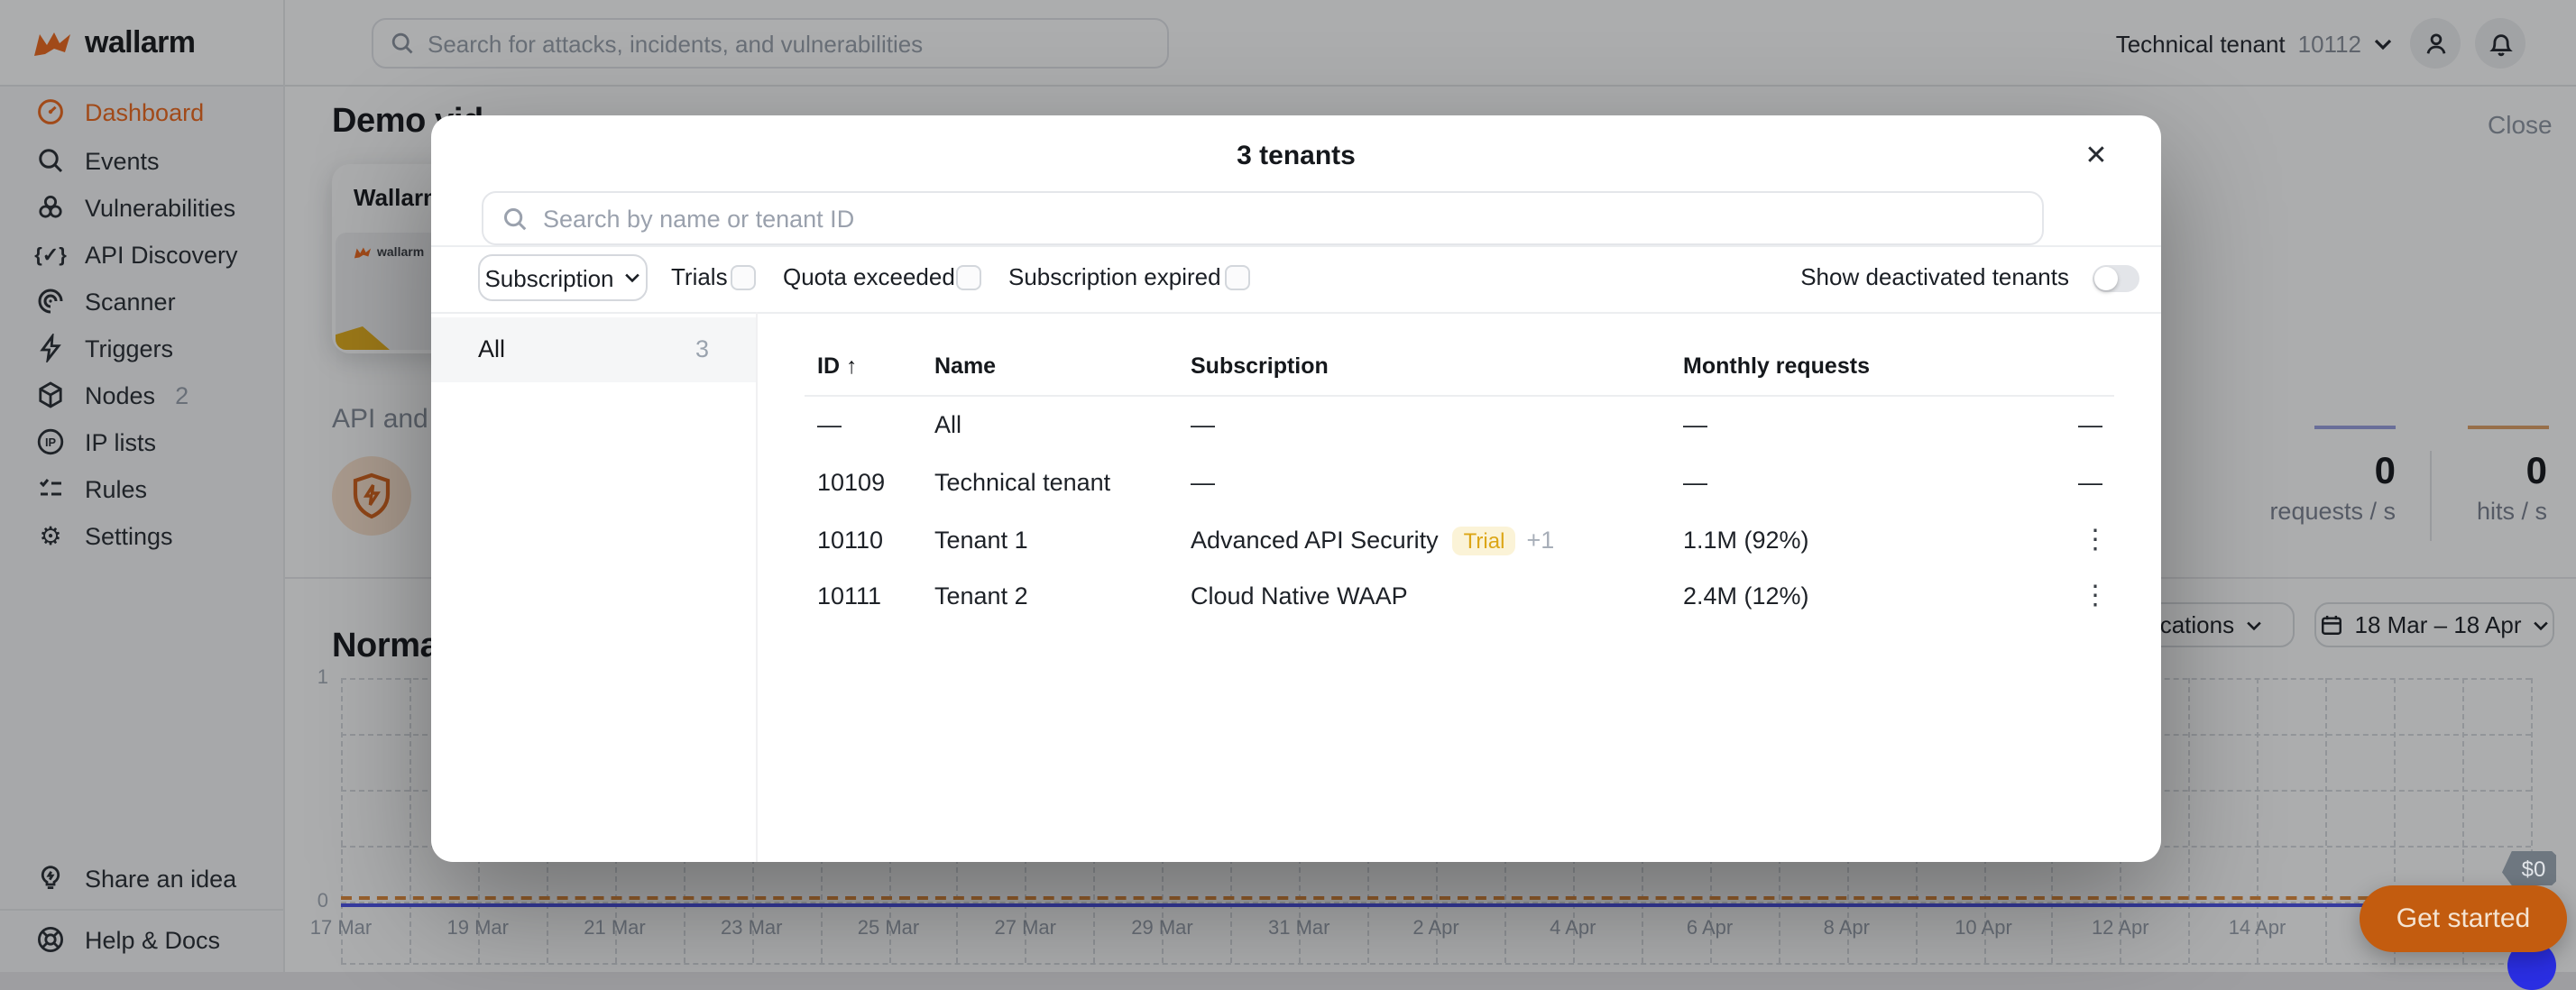  What do you see at coordinates (851, 540) in the screenshot?
I see `cell-id: 10110` at bounding box center [851, 540].